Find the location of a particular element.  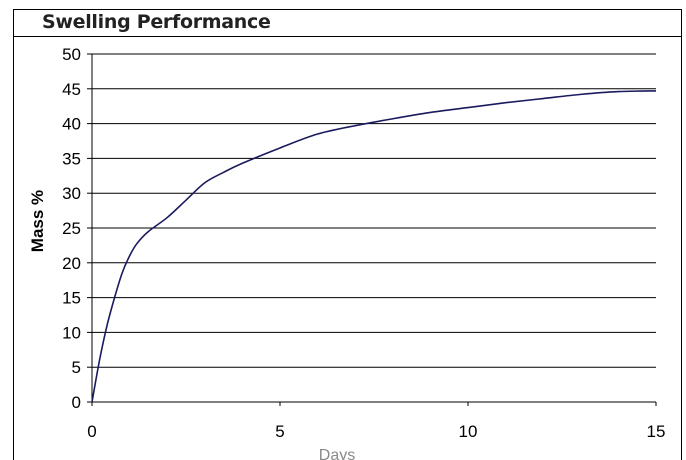

y-tick-labels: 0 5 10 15 20 25 30 35 40 45 50 is located at coordinates (71, 228).